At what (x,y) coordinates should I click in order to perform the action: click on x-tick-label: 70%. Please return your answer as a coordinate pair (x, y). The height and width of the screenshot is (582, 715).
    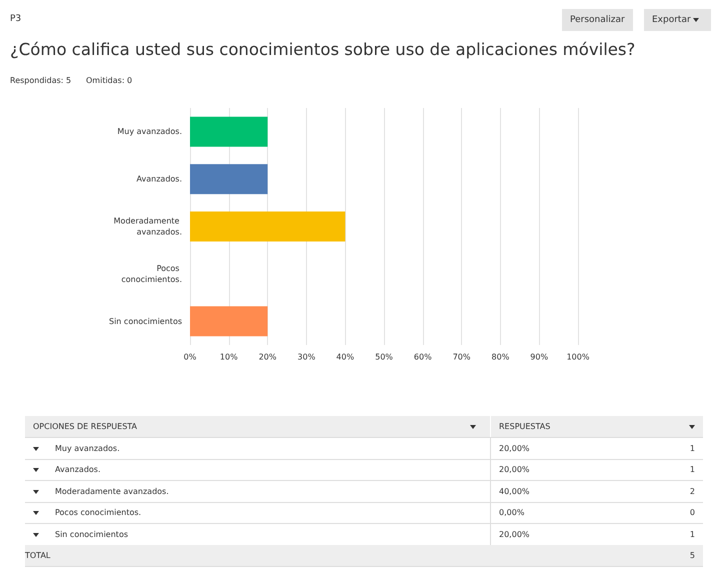
    Looking at the image, I should click on (461, 357).